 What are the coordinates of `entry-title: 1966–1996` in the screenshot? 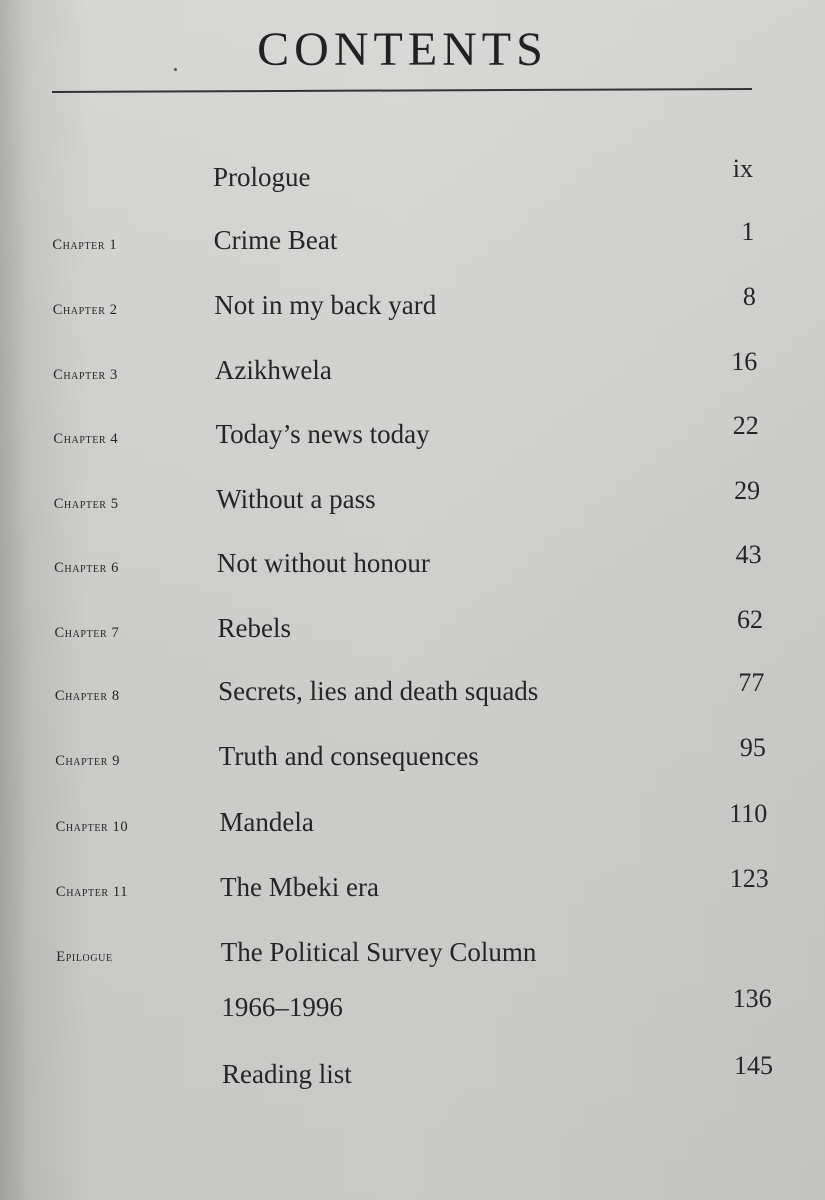 It's located at (282, 1007).